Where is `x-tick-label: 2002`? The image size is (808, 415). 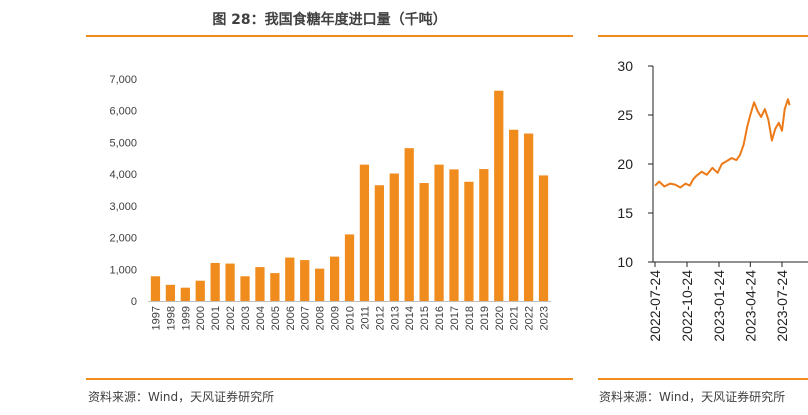 x-tick-label: 2002 is located at coordinates (231, 318).